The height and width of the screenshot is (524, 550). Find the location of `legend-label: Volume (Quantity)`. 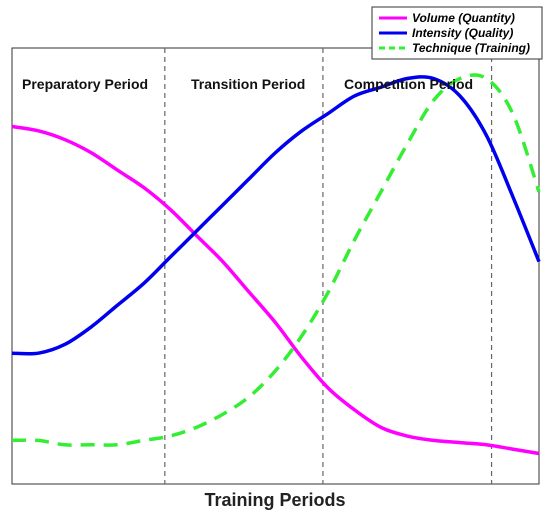

legend-label: Volume (Quantity) is located at coordinates (463, 18).